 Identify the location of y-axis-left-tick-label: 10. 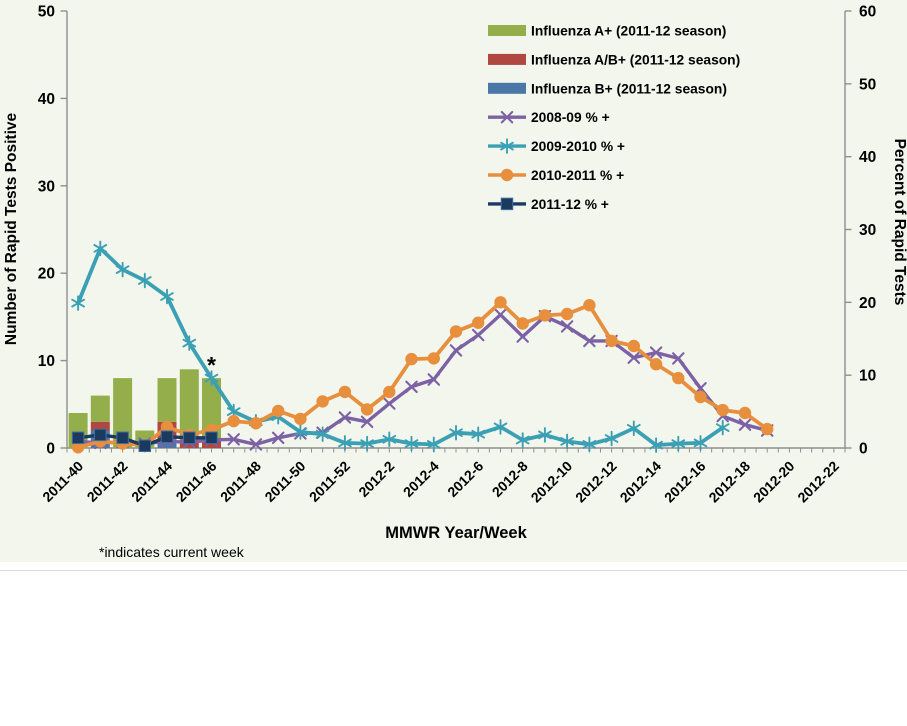
(46, 361).